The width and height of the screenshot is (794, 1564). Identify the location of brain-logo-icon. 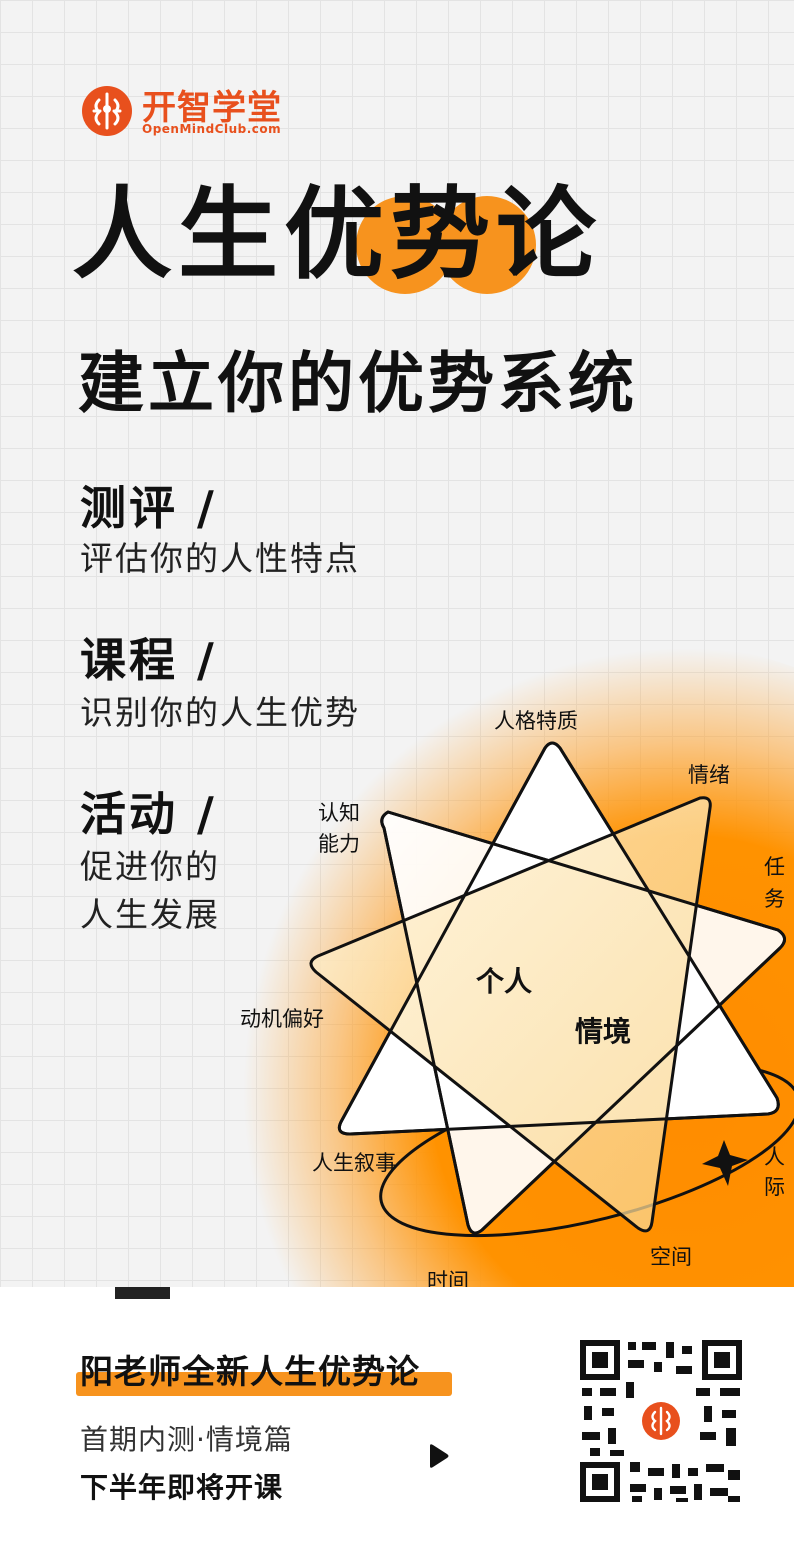
(107, 111).